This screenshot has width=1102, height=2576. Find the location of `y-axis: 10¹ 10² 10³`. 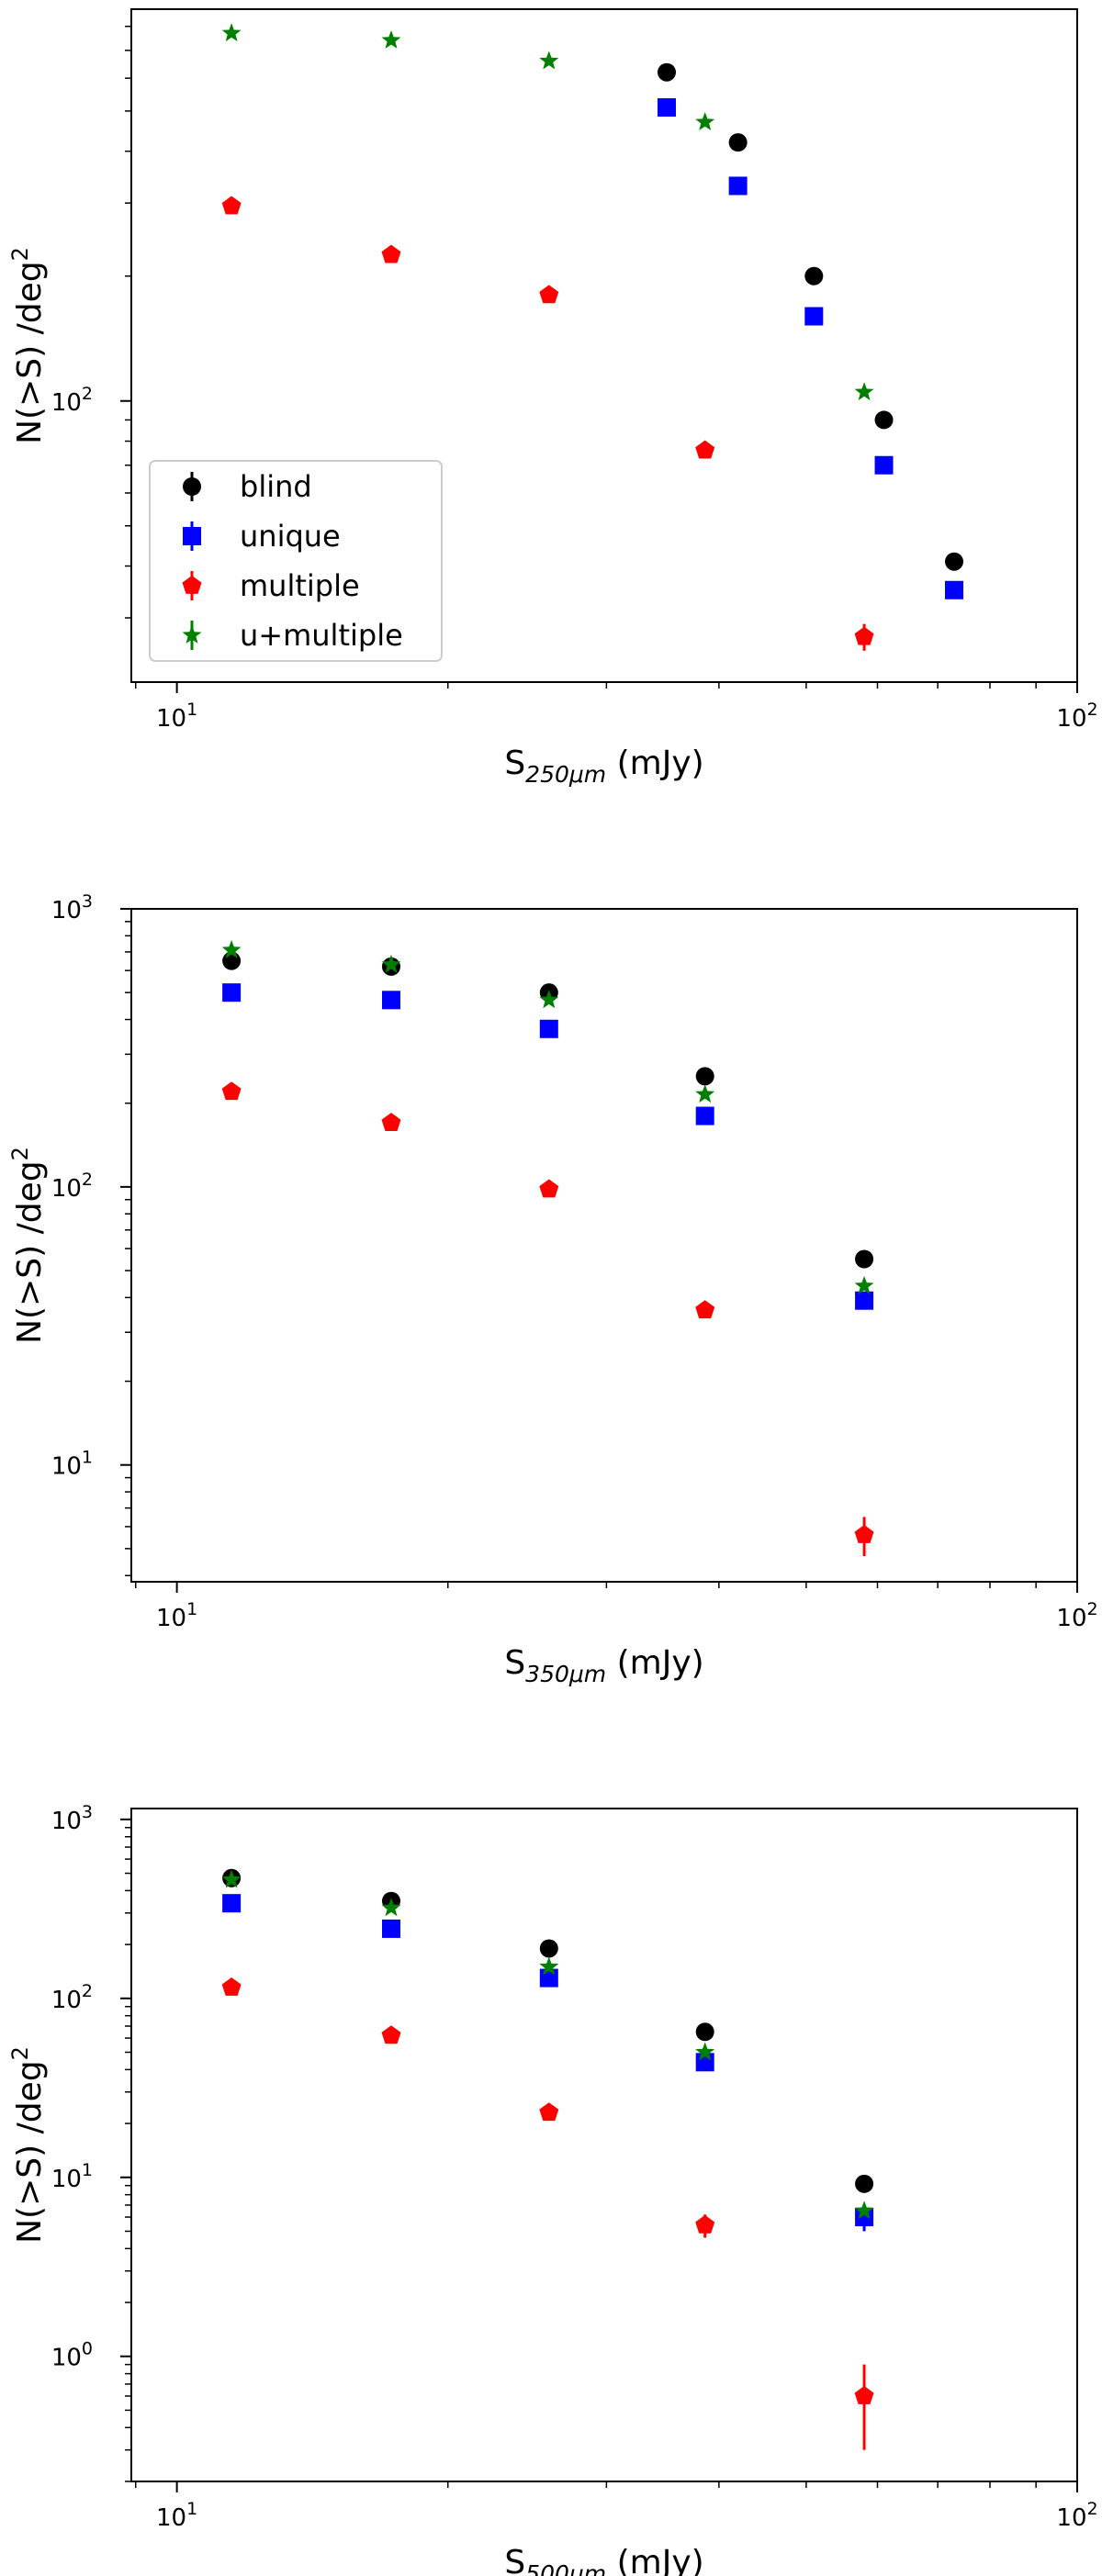

y-axis: 10¹ 10² 10³ is located at coordinates (91, 1234).